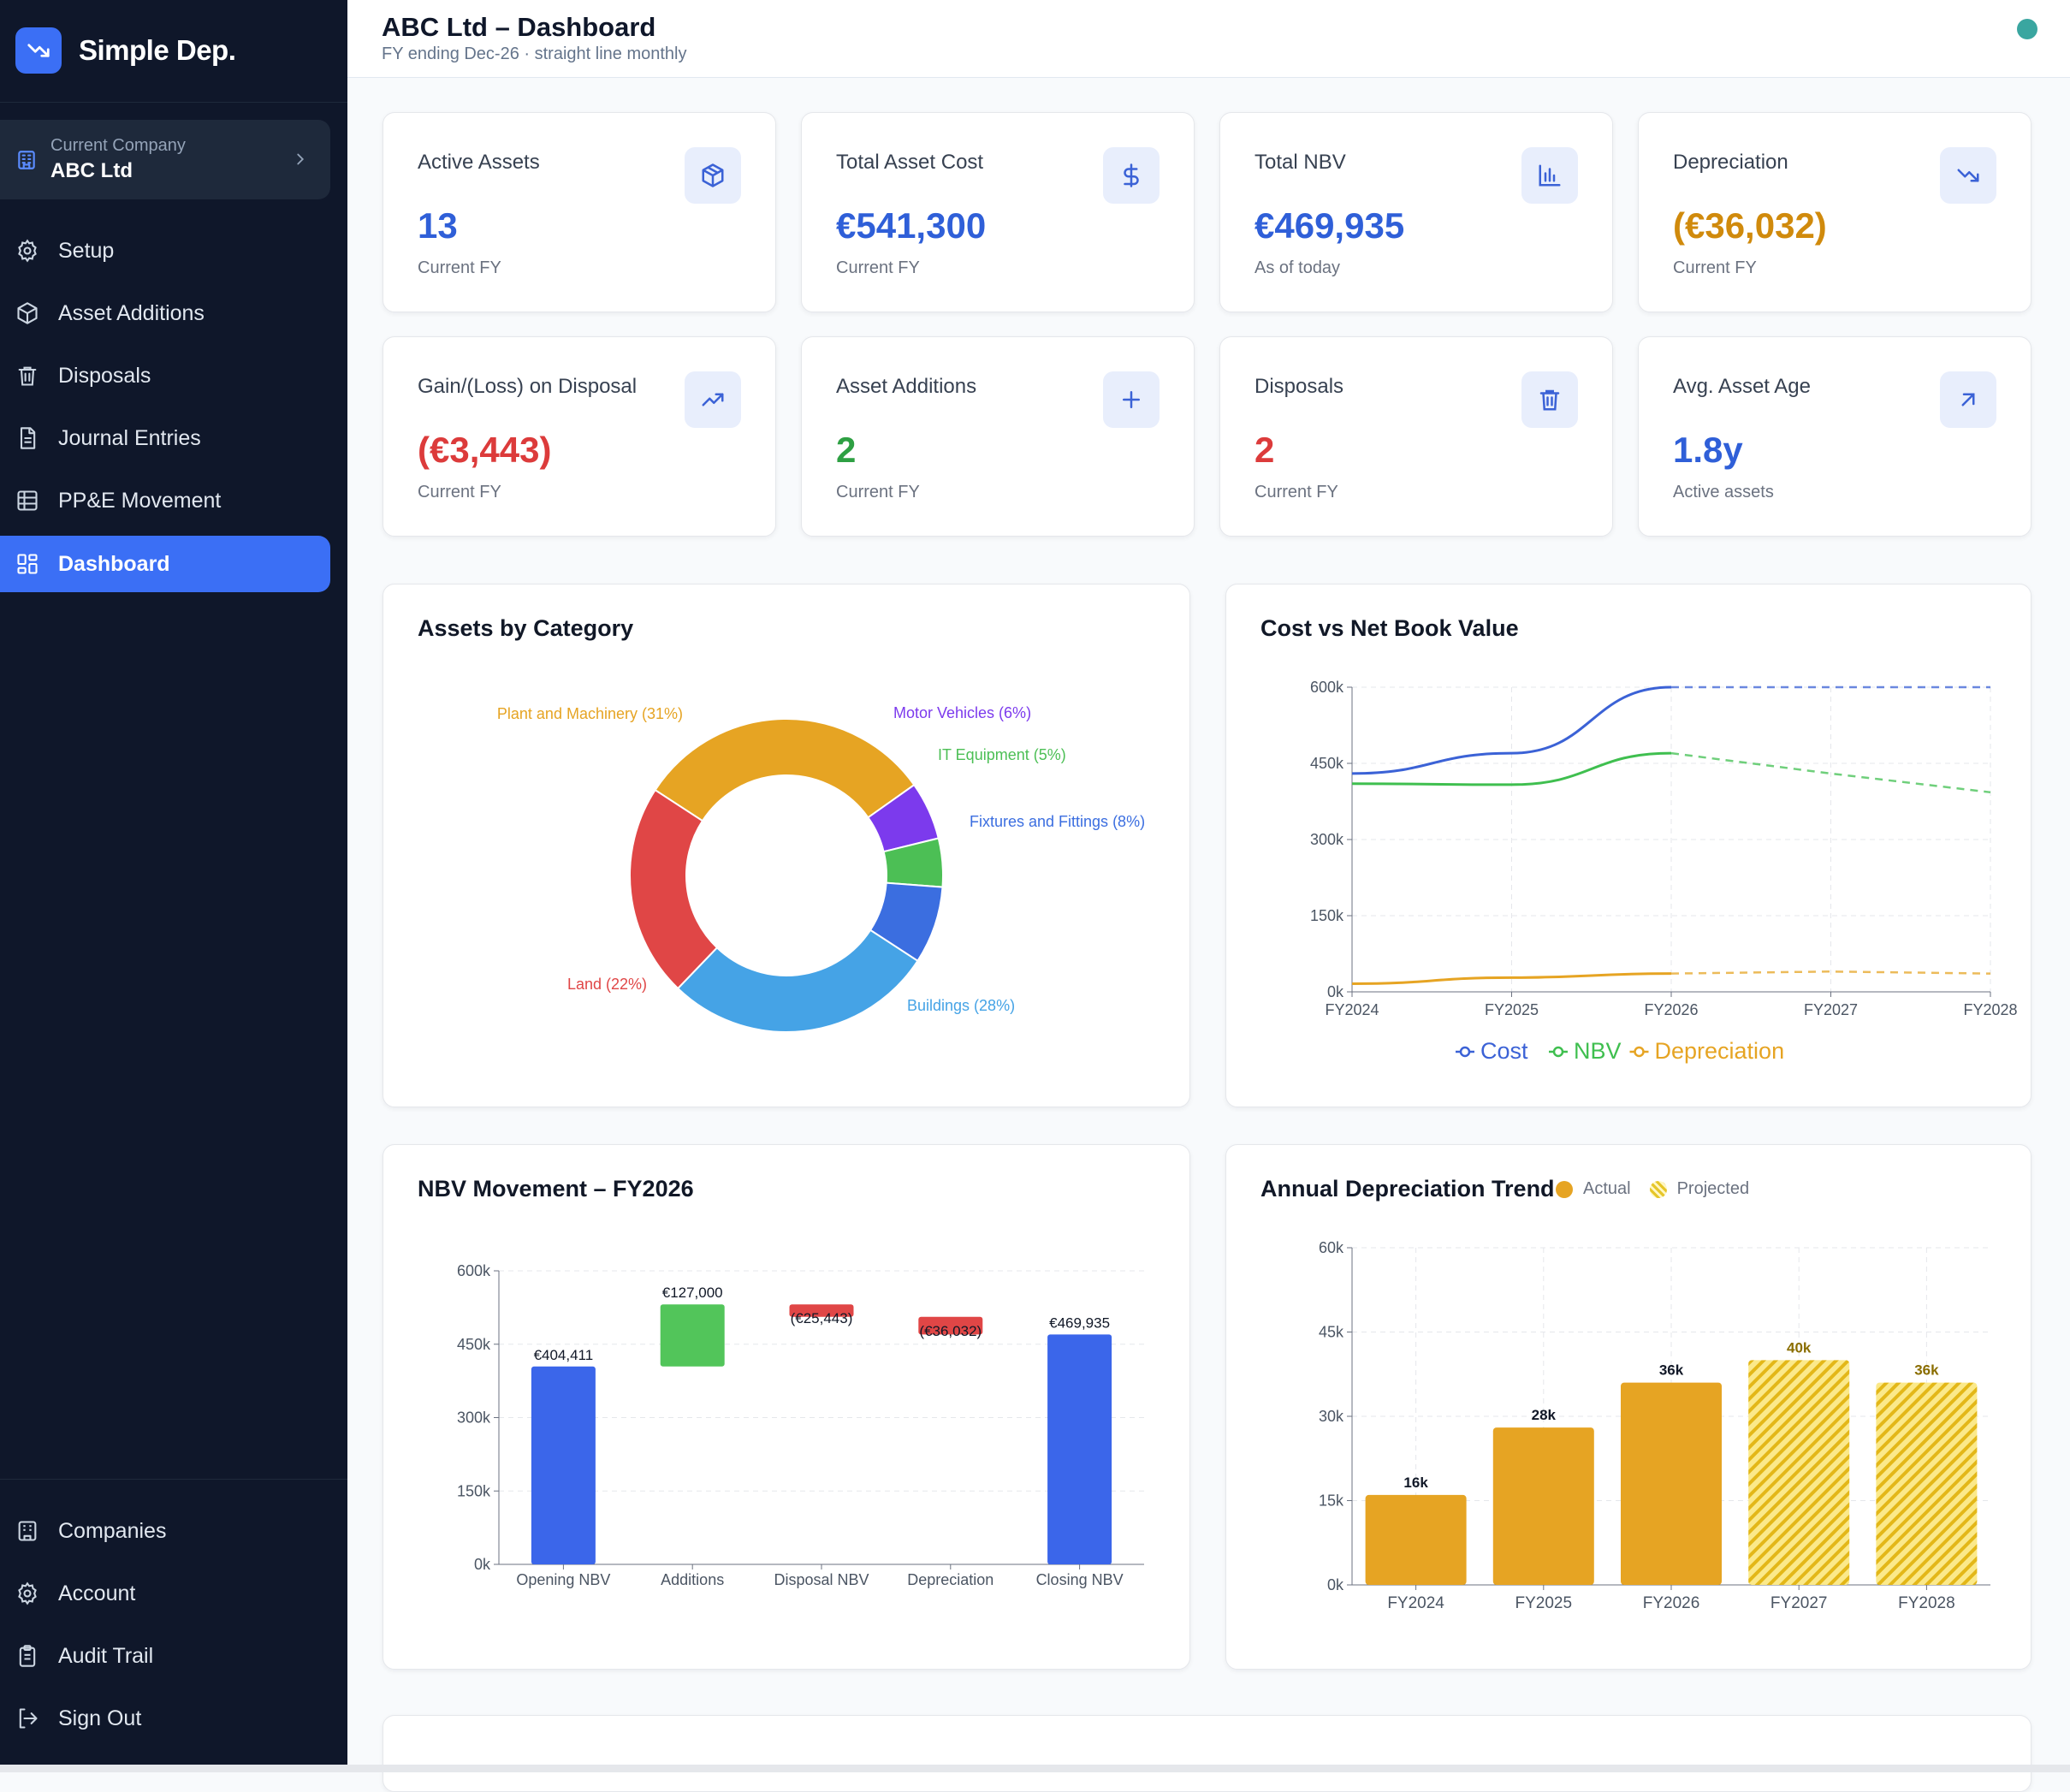 This screenshot has height=1792, width=2070. What do you see at coordinates (713, 400) in the screenshot?
I see `trend-up-icon` at bounding box center [713, 400].